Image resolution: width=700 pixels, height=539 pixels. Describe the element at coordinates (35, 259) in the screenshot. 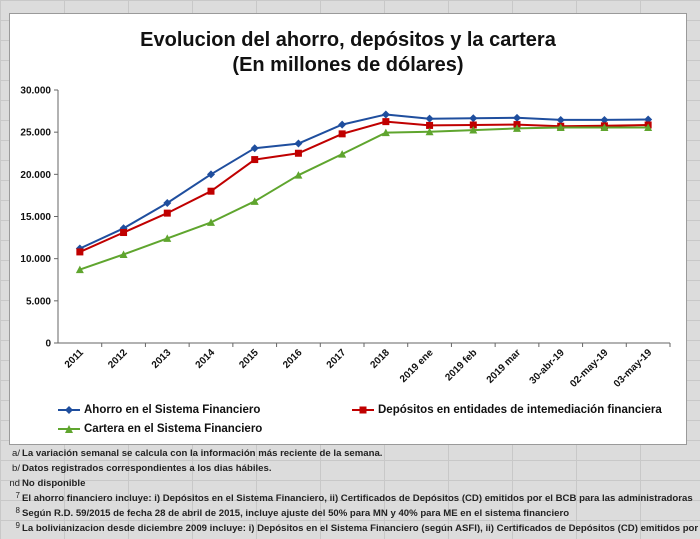

I see `y-tick-label: 10.000` at that location.